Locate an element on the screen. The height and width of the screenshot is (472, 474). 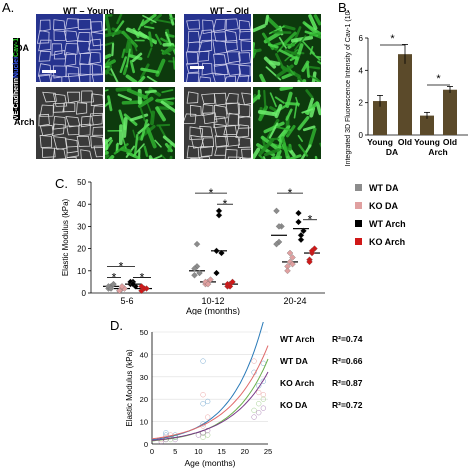
micrograph-old-arch-vecad is located at coordinates (217, 123).